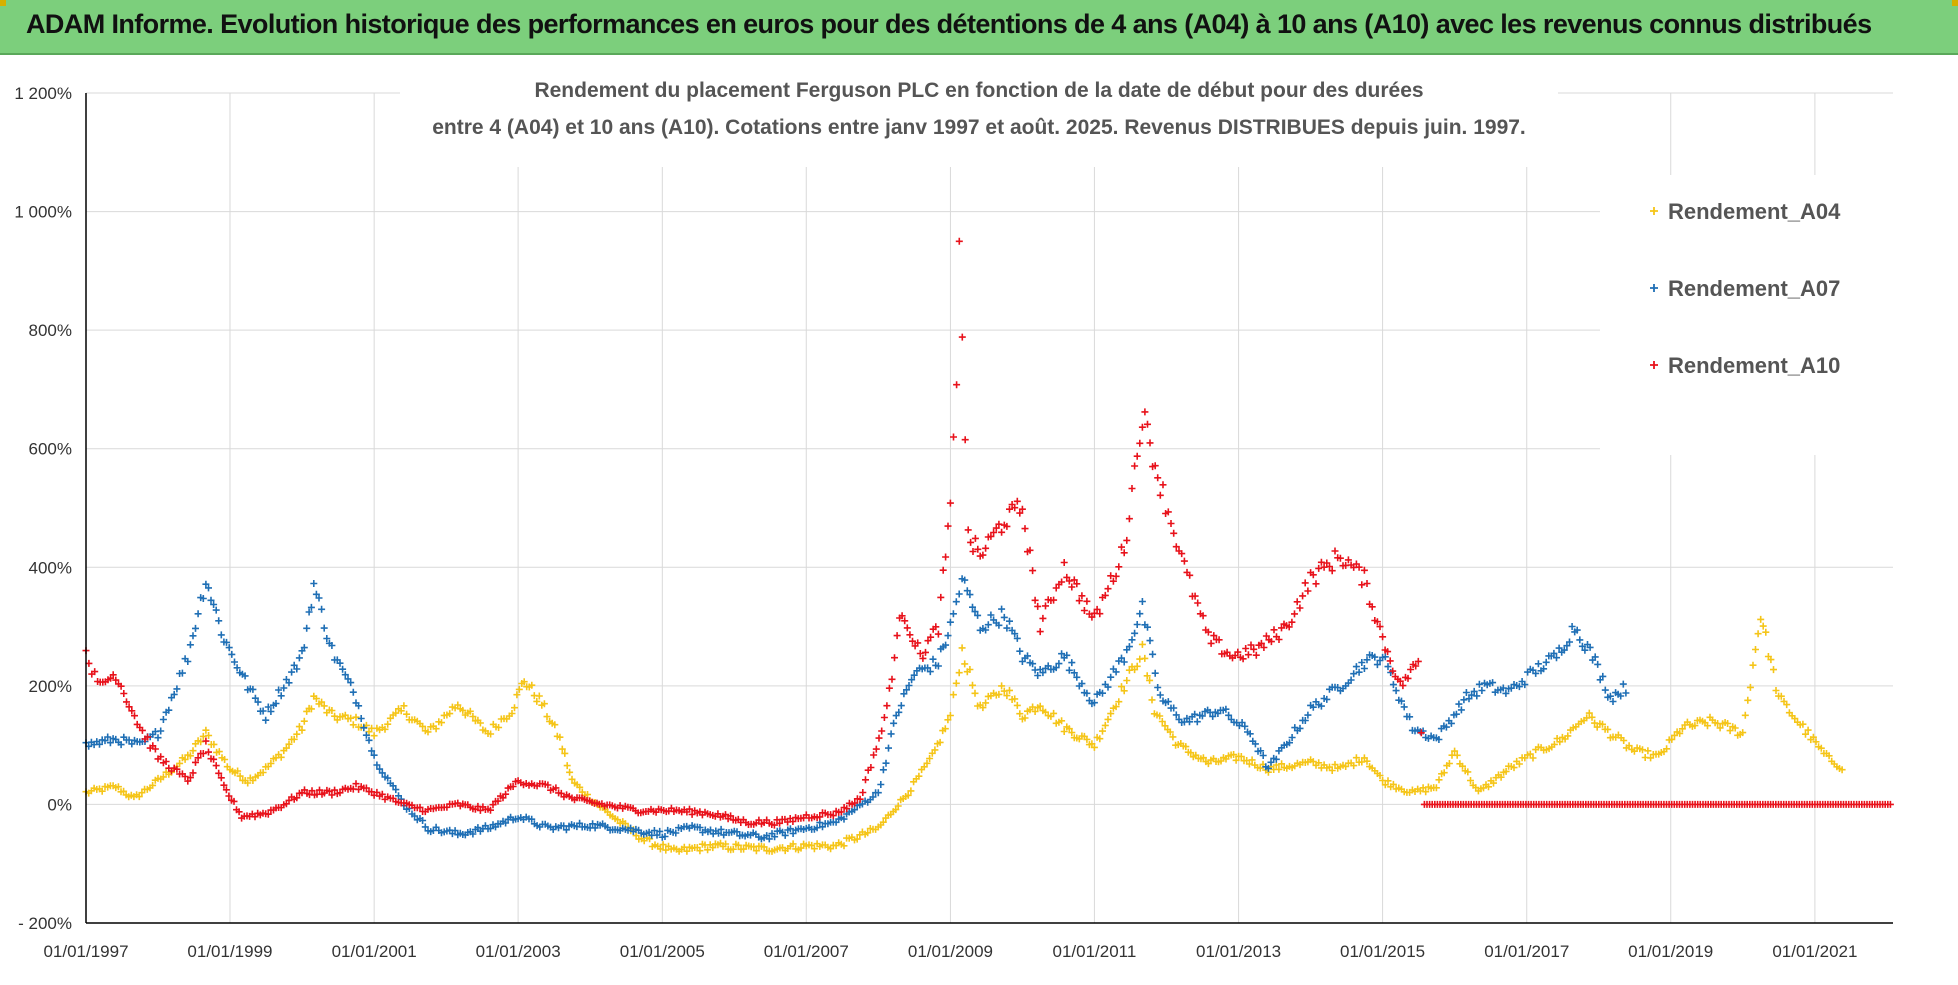 This screenshot has height=985, width=1958. Describe the element at coordinates (50, 567) in the screenshot. I see `y-tick-label: 400%` at that location.